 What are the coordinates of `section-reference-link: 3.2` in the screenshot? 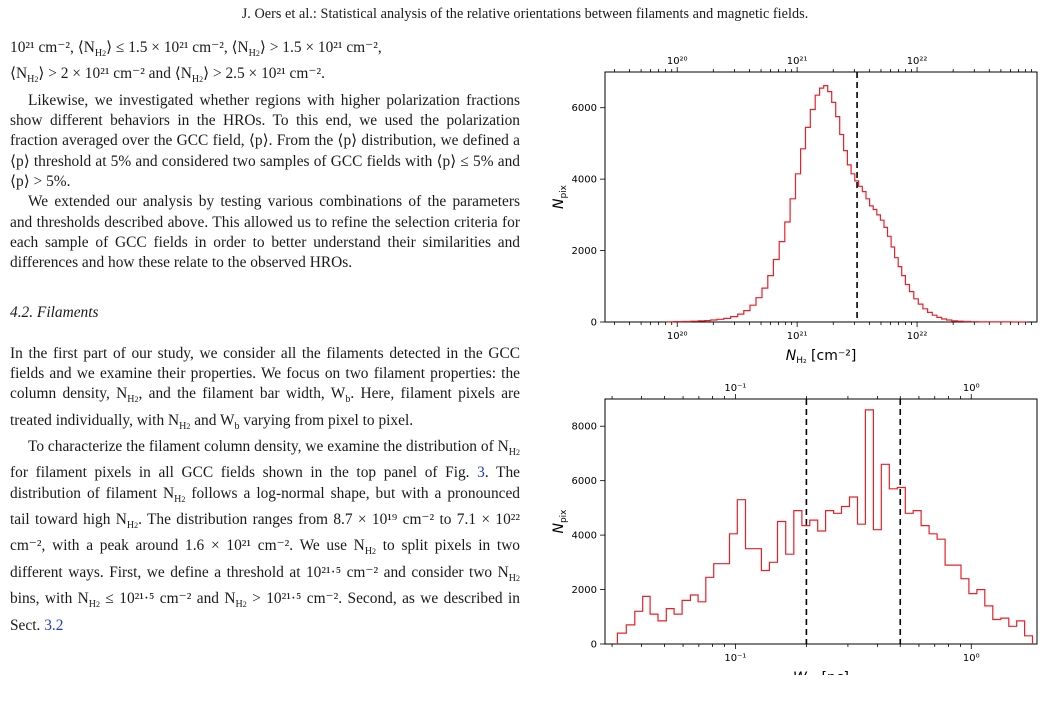 It's located at (54, 625).